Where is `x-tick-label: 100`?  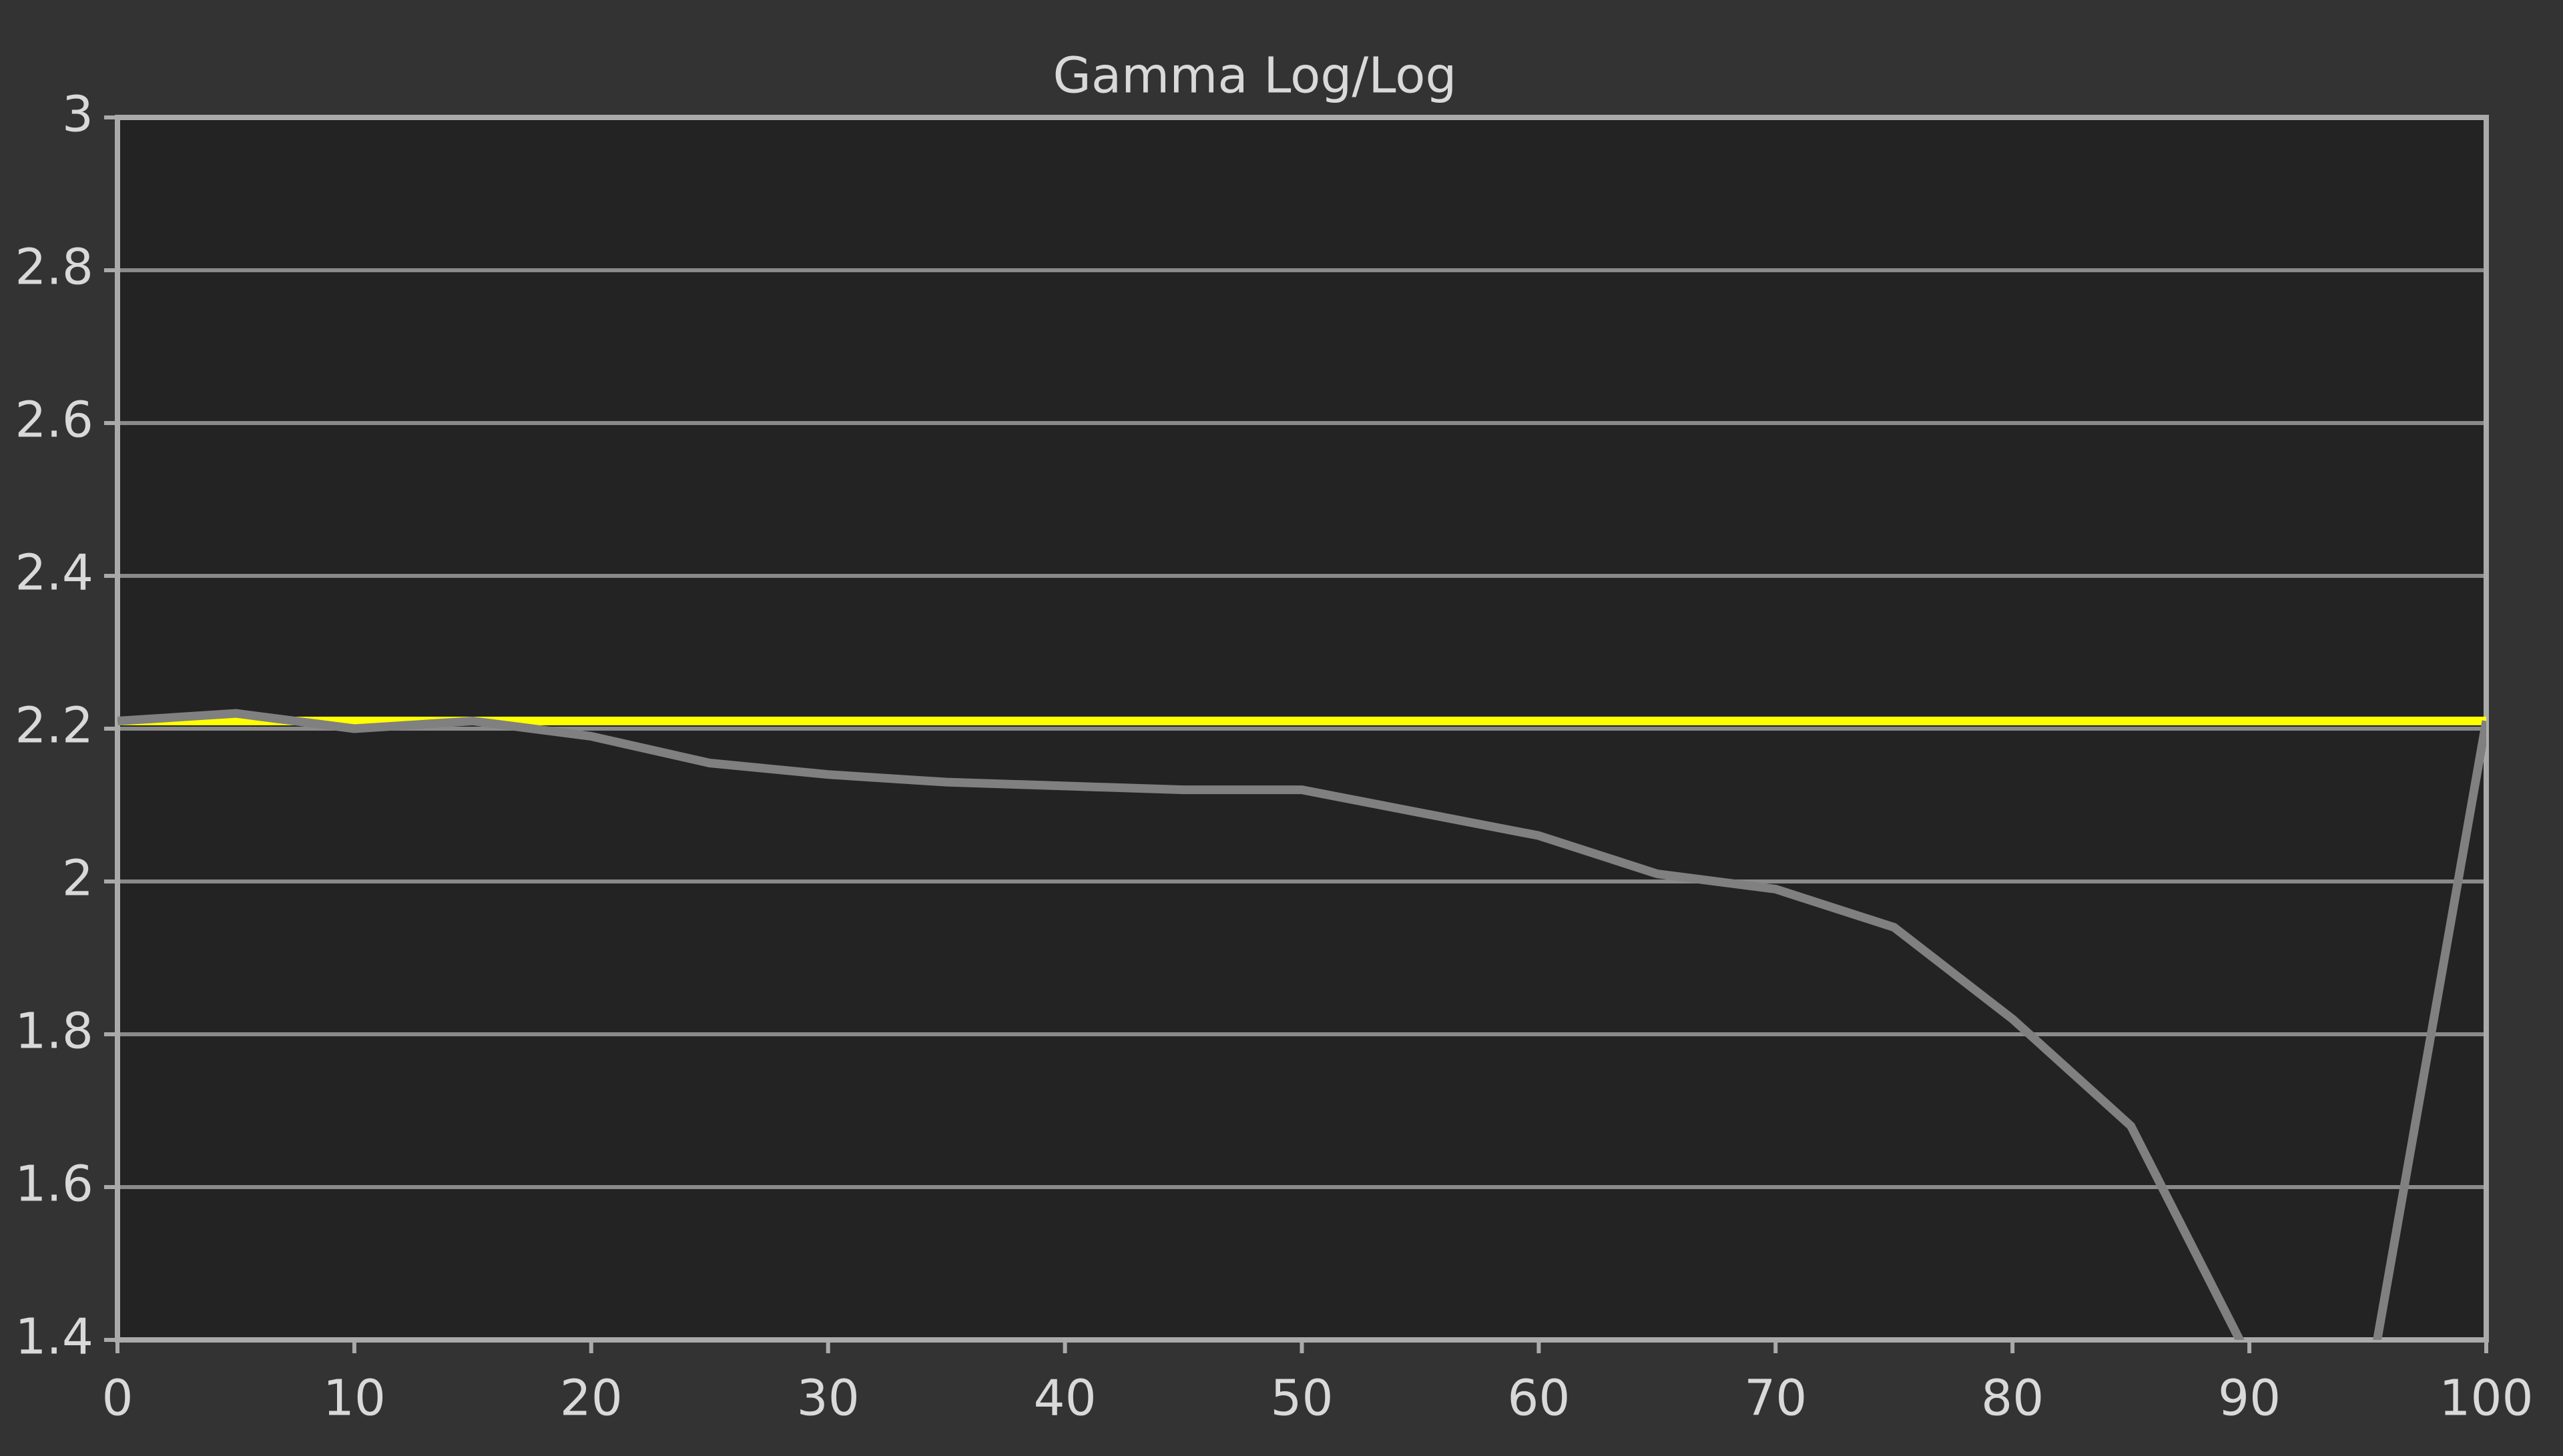
x-tick-label: 100 is located at coordinates (2486, 1399).